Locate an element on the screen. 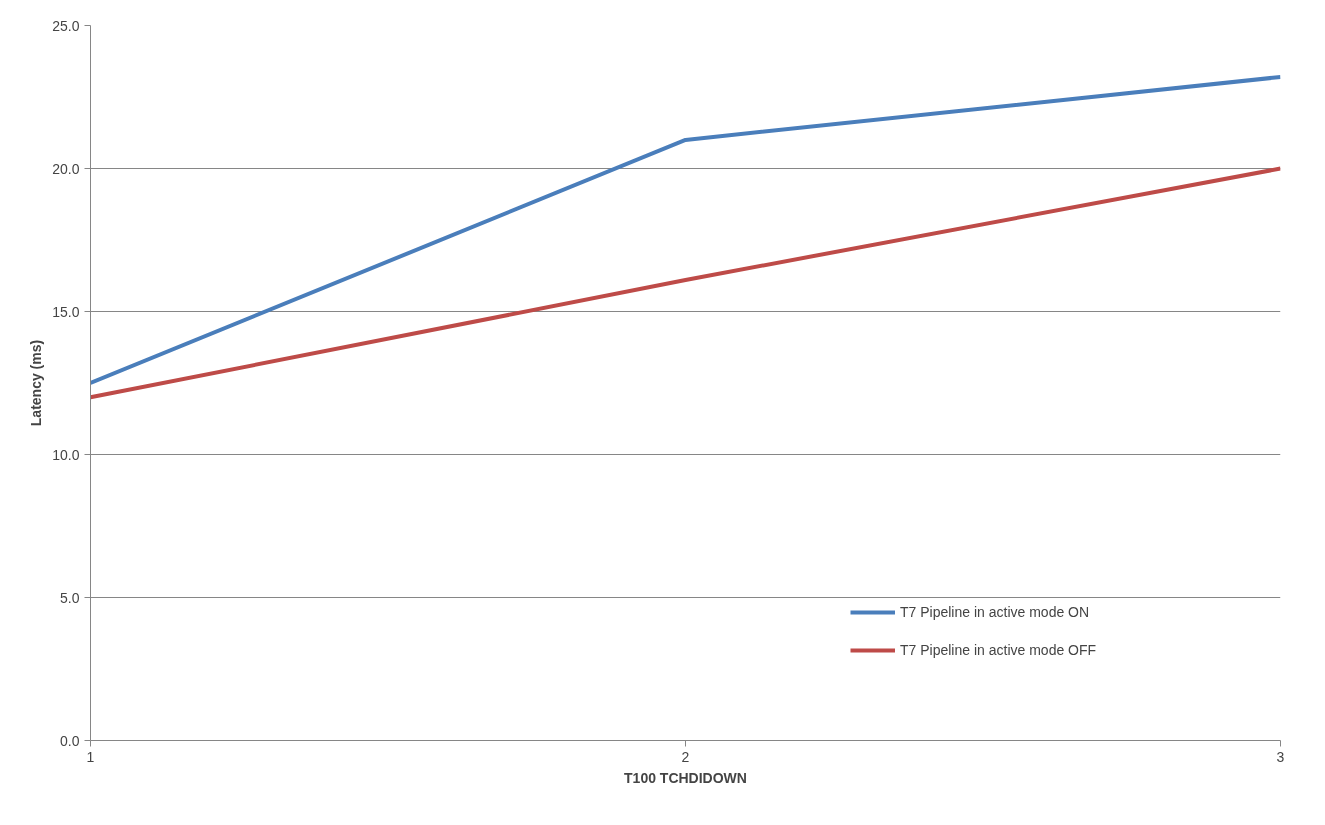 The image size is (1325, 825). y-tick-label: 15.0 is located at coordinates (66, 311).